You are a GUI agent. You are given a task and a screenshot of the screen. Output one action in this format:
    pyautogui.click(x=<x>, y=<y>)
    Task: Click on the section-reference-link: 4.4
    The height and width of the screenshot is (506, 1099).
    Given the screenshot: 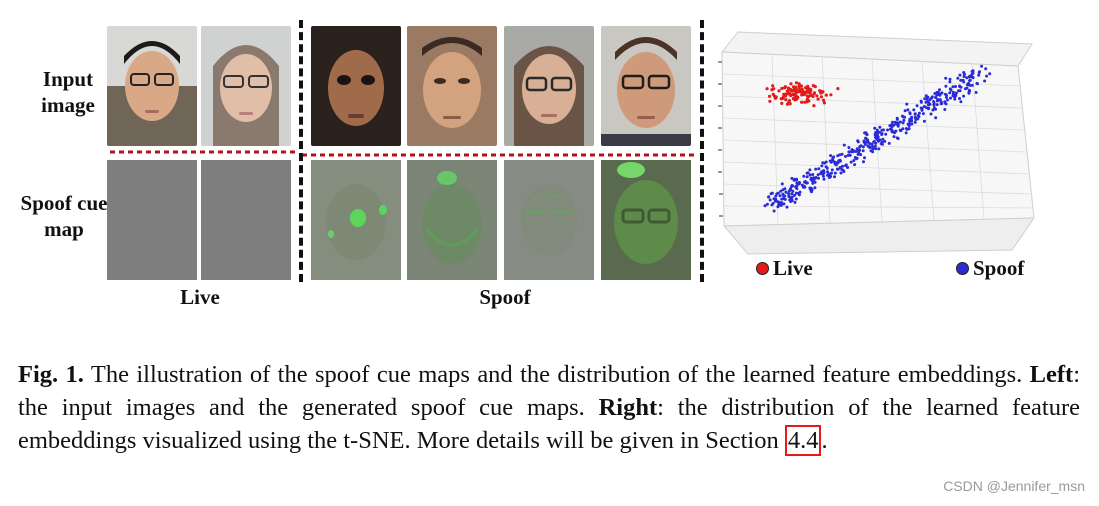 What is the action you would take?
    pyautogui.click(x=803, y=440)
    